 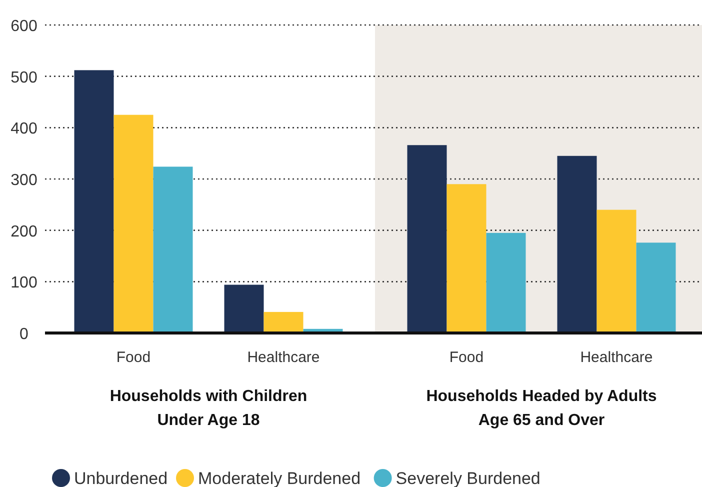 I want to click on text: Households Headed by Adults Age 65 and Over, so click(x=541, y=408).